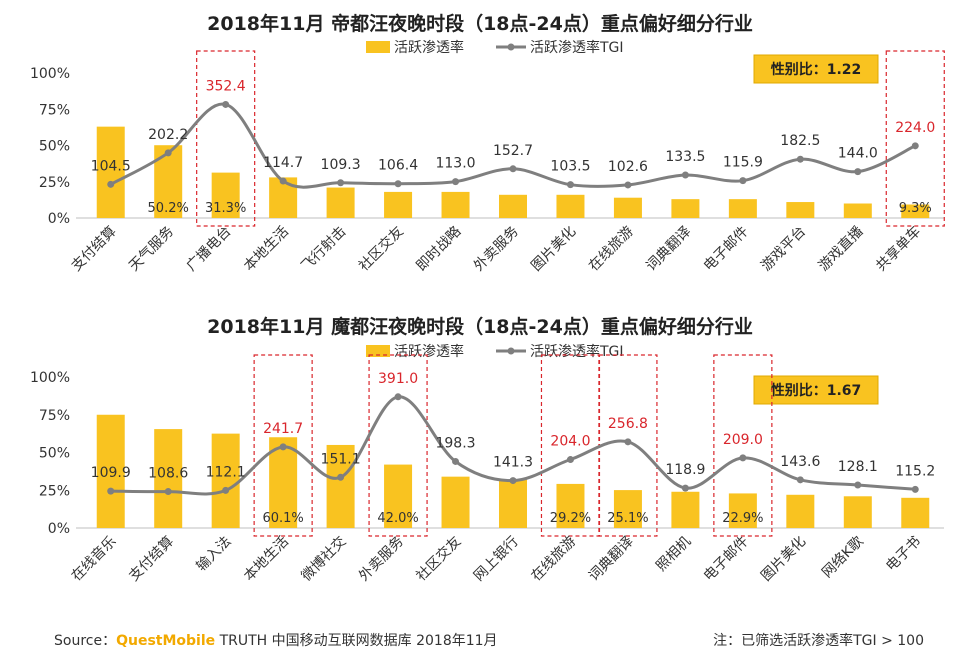 Image resolution: width=960 pixels, height=660 pixels. Describe the element at coordinates (726, 249) in the screenshot. I see `chart1-category-label: 电子邮件` at that location.